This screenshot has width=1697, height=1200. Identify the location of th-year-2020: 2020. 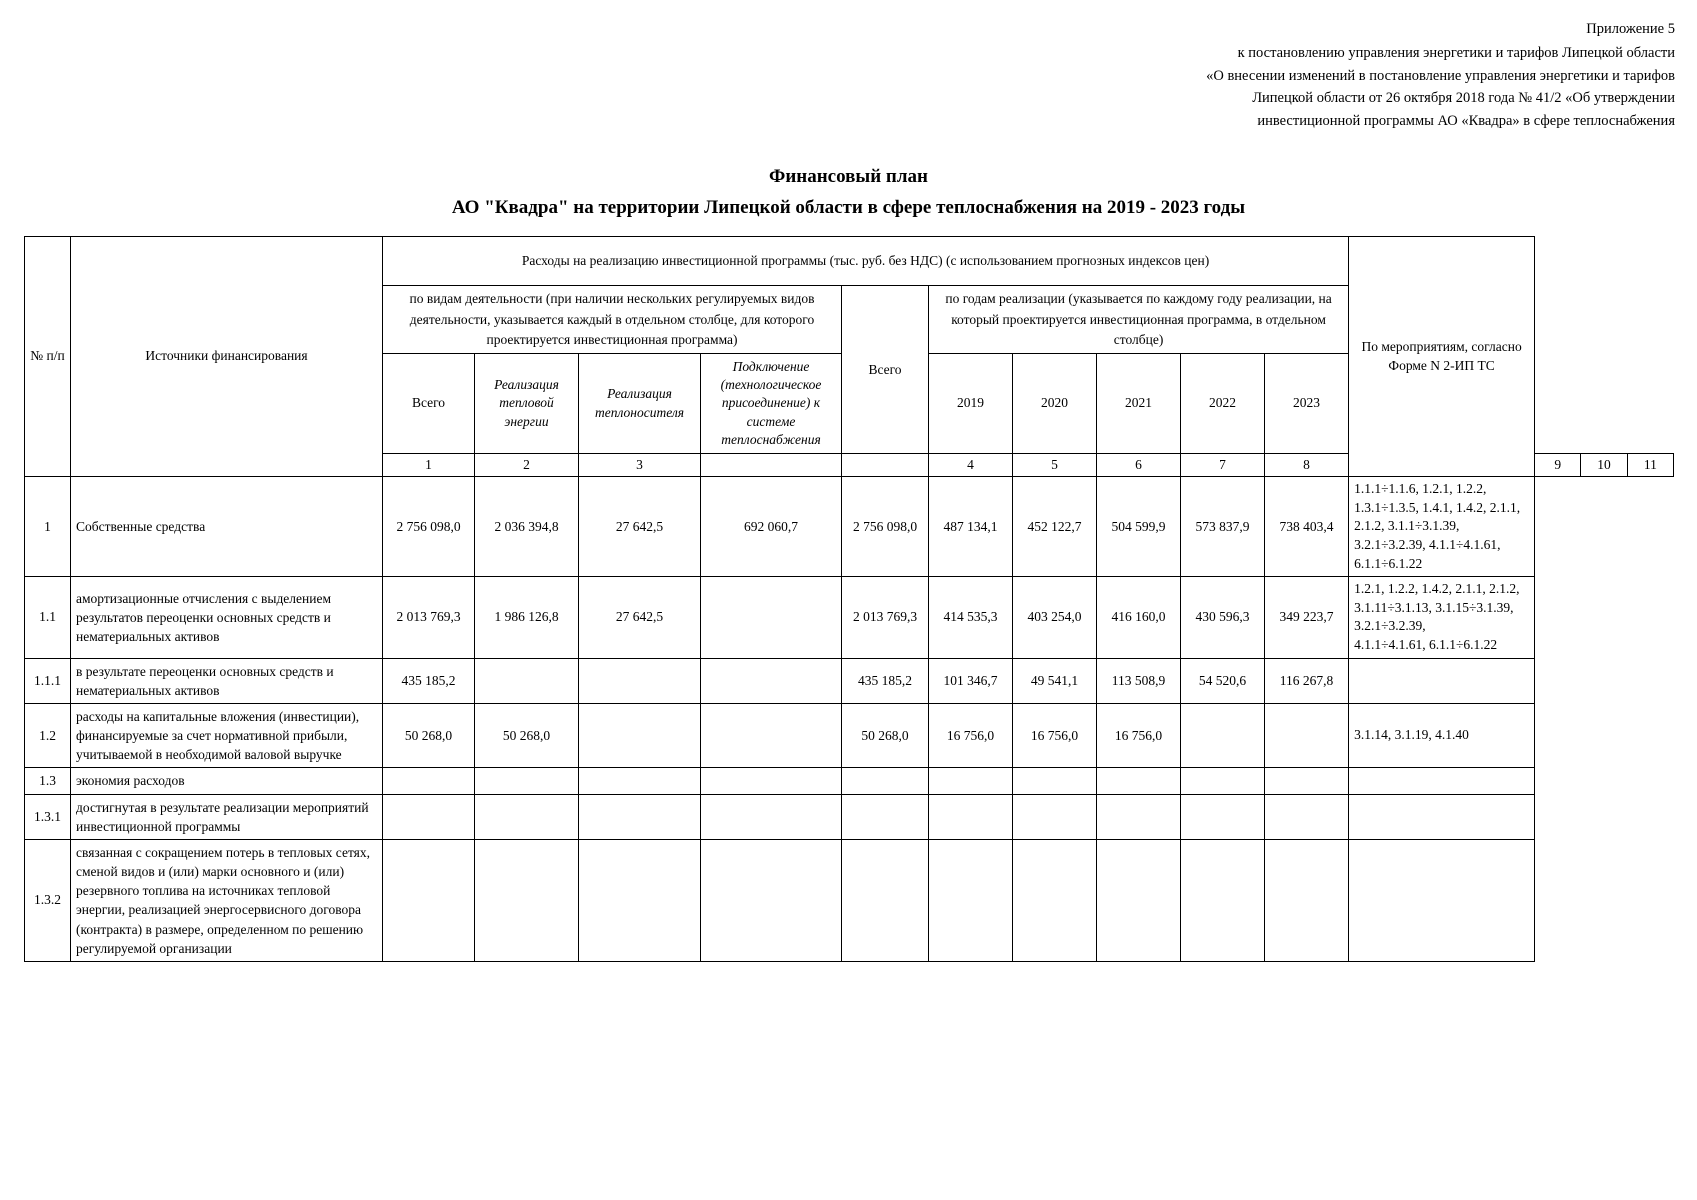
(1054, 403).